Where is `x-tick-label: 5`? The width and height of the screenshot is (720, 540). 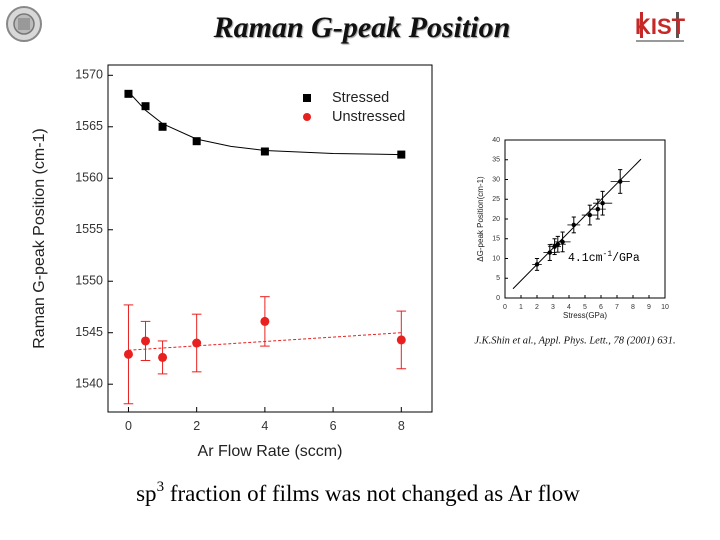 x-tick-label: 5 is located at coordinates (585, 307).